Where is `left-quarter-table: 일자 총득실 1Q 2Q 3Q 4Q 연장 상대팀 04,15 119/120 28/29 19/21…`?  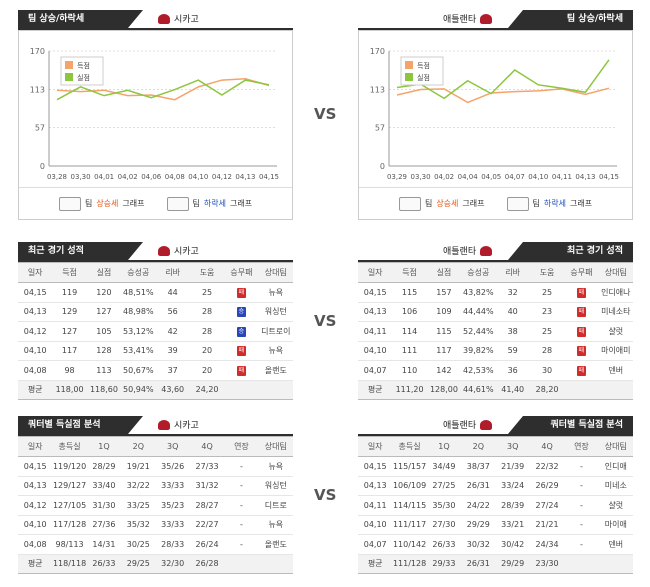
left-quarter-table: 일자 총득실 1Q 2Q 3Q 4Q 연장 상대팀 04,15 119/120 28/29 19/21… is located at coordinates (155, 505).